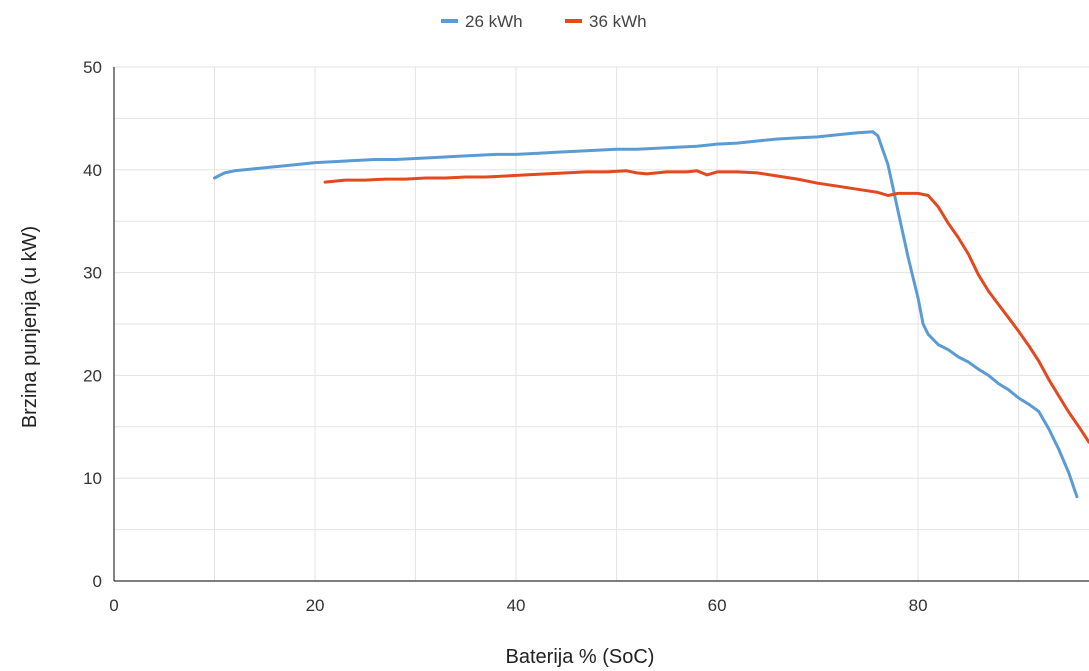 The height and width of the screenshot is (671, 1089). Describe the element at coordinates (92, 67) in the screenshot. I see `y-tick-label: 50` at that location.